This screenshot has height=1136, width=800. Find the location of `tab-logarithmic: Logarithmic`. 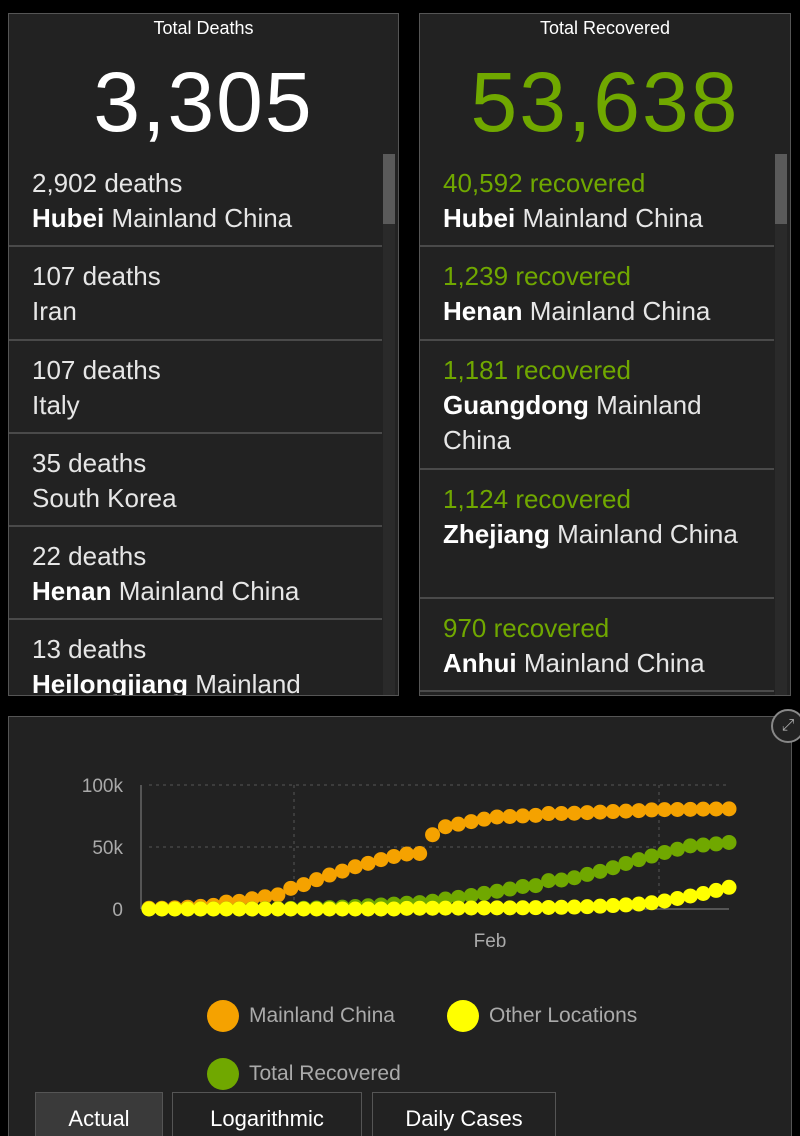

tab-logarithmic: Logarithmic is located at coordinates (267, 1114).